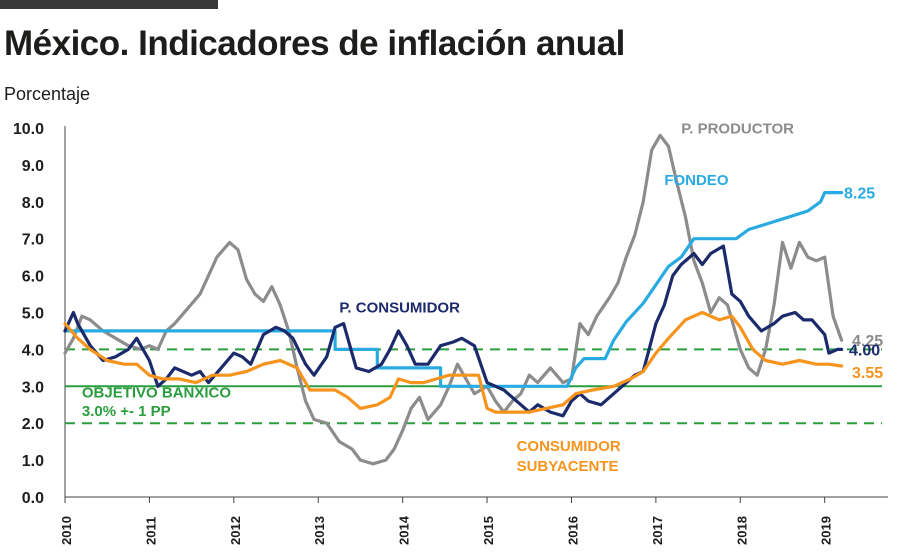 The width and height of the screenshot is (900, 553). Describe the element at coordinates (66, 530) in the screenshot. I see `x-tick-label: 2010` at that location.